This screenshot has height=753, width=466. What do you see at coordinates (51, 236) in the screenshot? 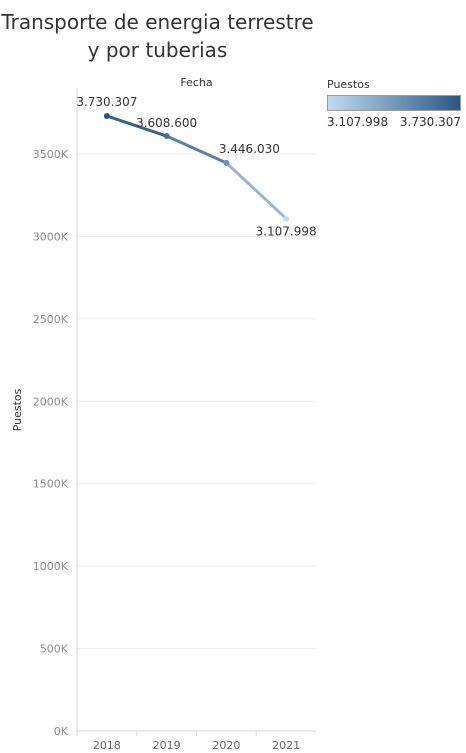
I see `y-tick-label: 3000K` at bounding box center [51, 236].